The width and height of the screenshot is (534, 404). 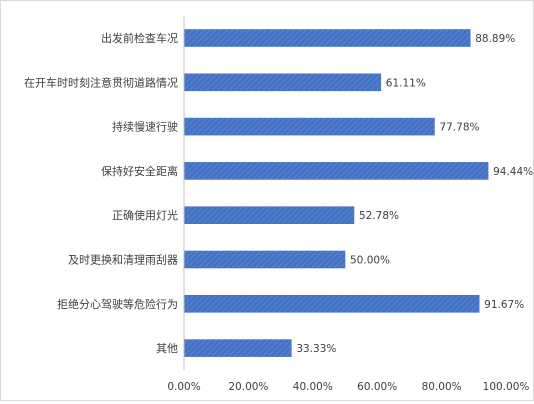 What do you see at coordinates (248, 387) in the screenshot?
I see `x-tick-label: 20.00%` at bounding box center [248, 387].